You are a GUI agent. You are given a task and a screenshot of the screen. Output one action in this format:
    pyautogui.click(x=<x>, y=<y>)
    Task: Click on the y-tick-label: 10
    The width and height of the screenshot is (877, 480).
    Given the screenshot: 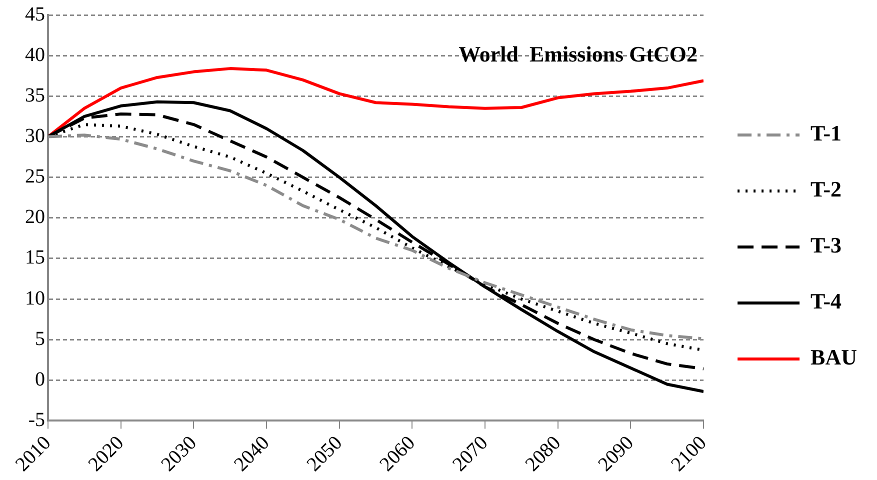 What is the action you would take?
    pyautogui.click(x=35, y=298)
    